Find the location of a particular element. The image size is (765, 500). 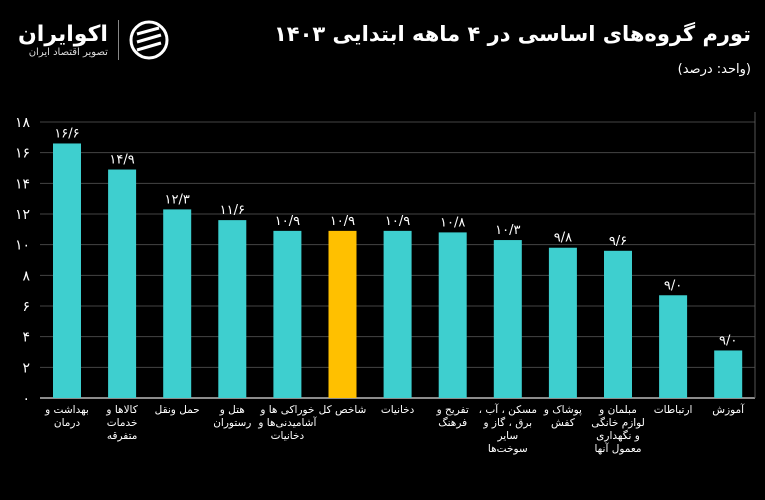

data-label: ۹/۶ is located at coordinates (618, 241).